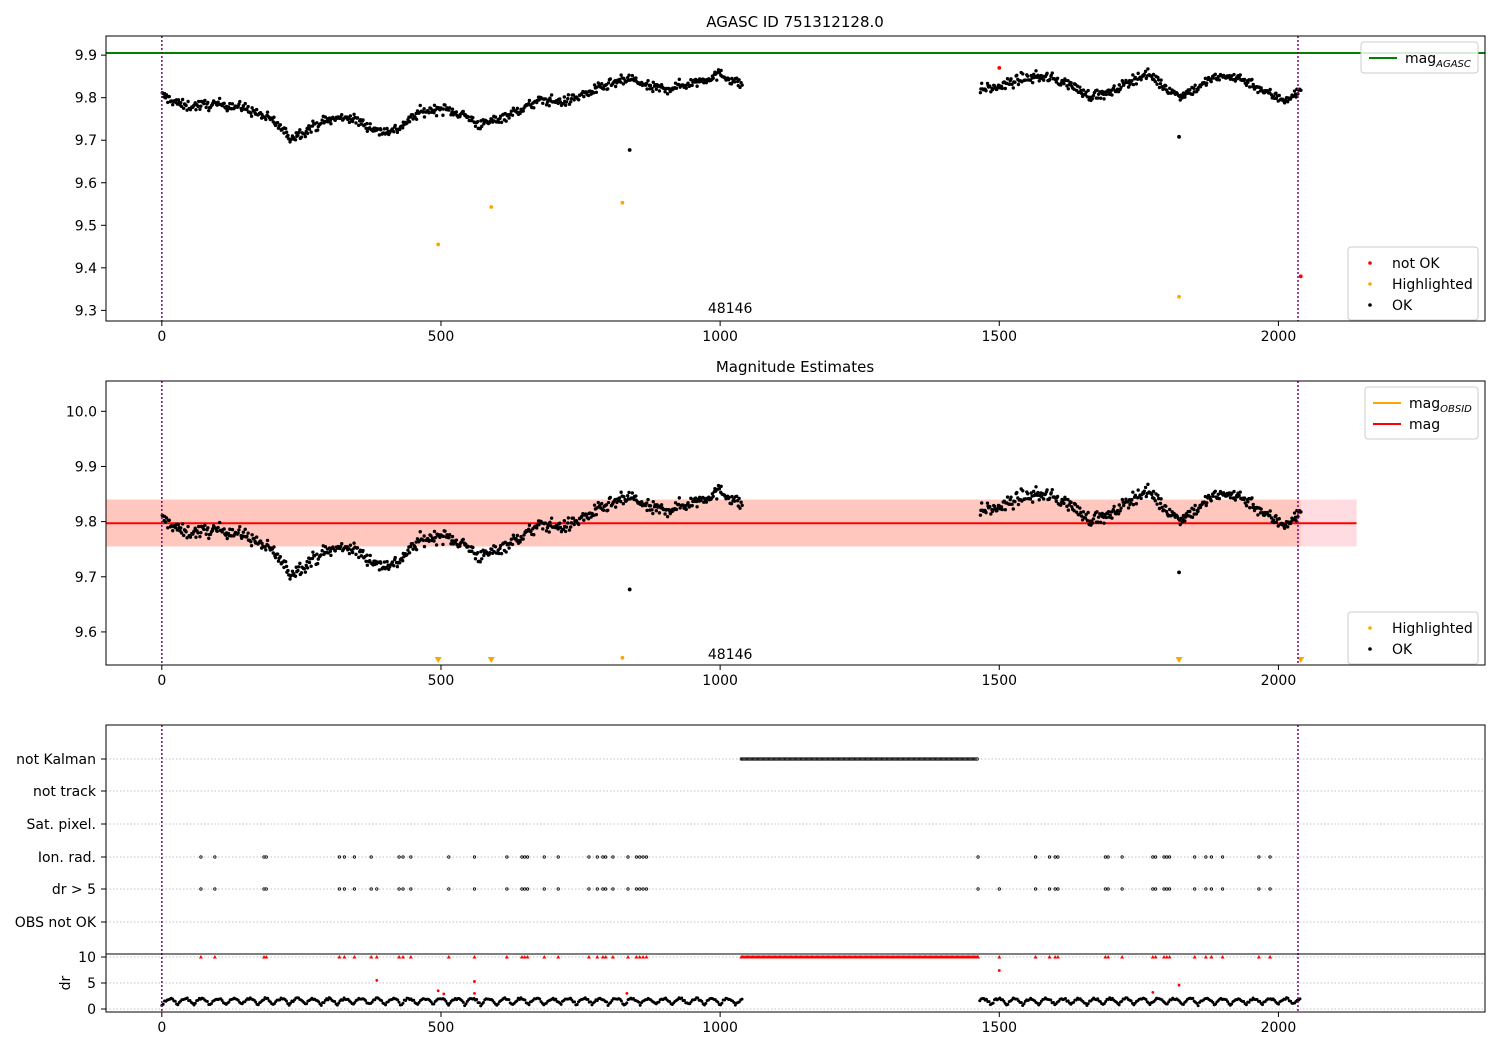  I want to click on legend-bottom-right: not OK Highlighted OK, so click(1413, 283).